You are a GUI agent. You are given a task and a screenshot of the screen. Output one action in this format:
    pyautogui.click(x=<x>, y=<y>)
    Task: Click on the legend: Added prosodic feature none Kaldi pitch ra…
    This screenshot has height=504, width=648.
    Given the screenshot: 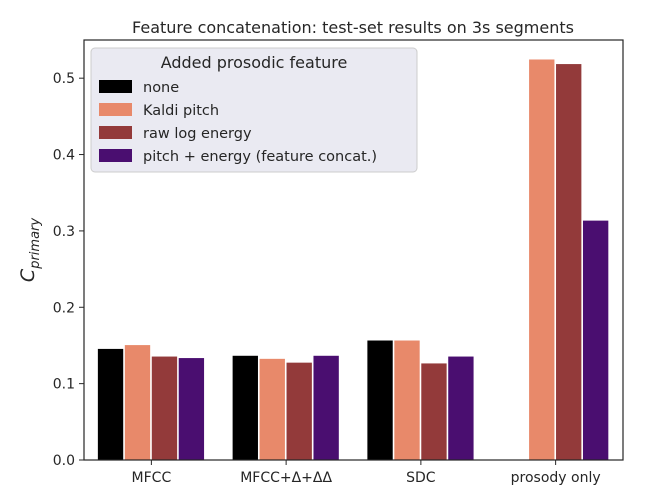 What is the action you would take?
    pyautogui.click(x=254, y=110)
    